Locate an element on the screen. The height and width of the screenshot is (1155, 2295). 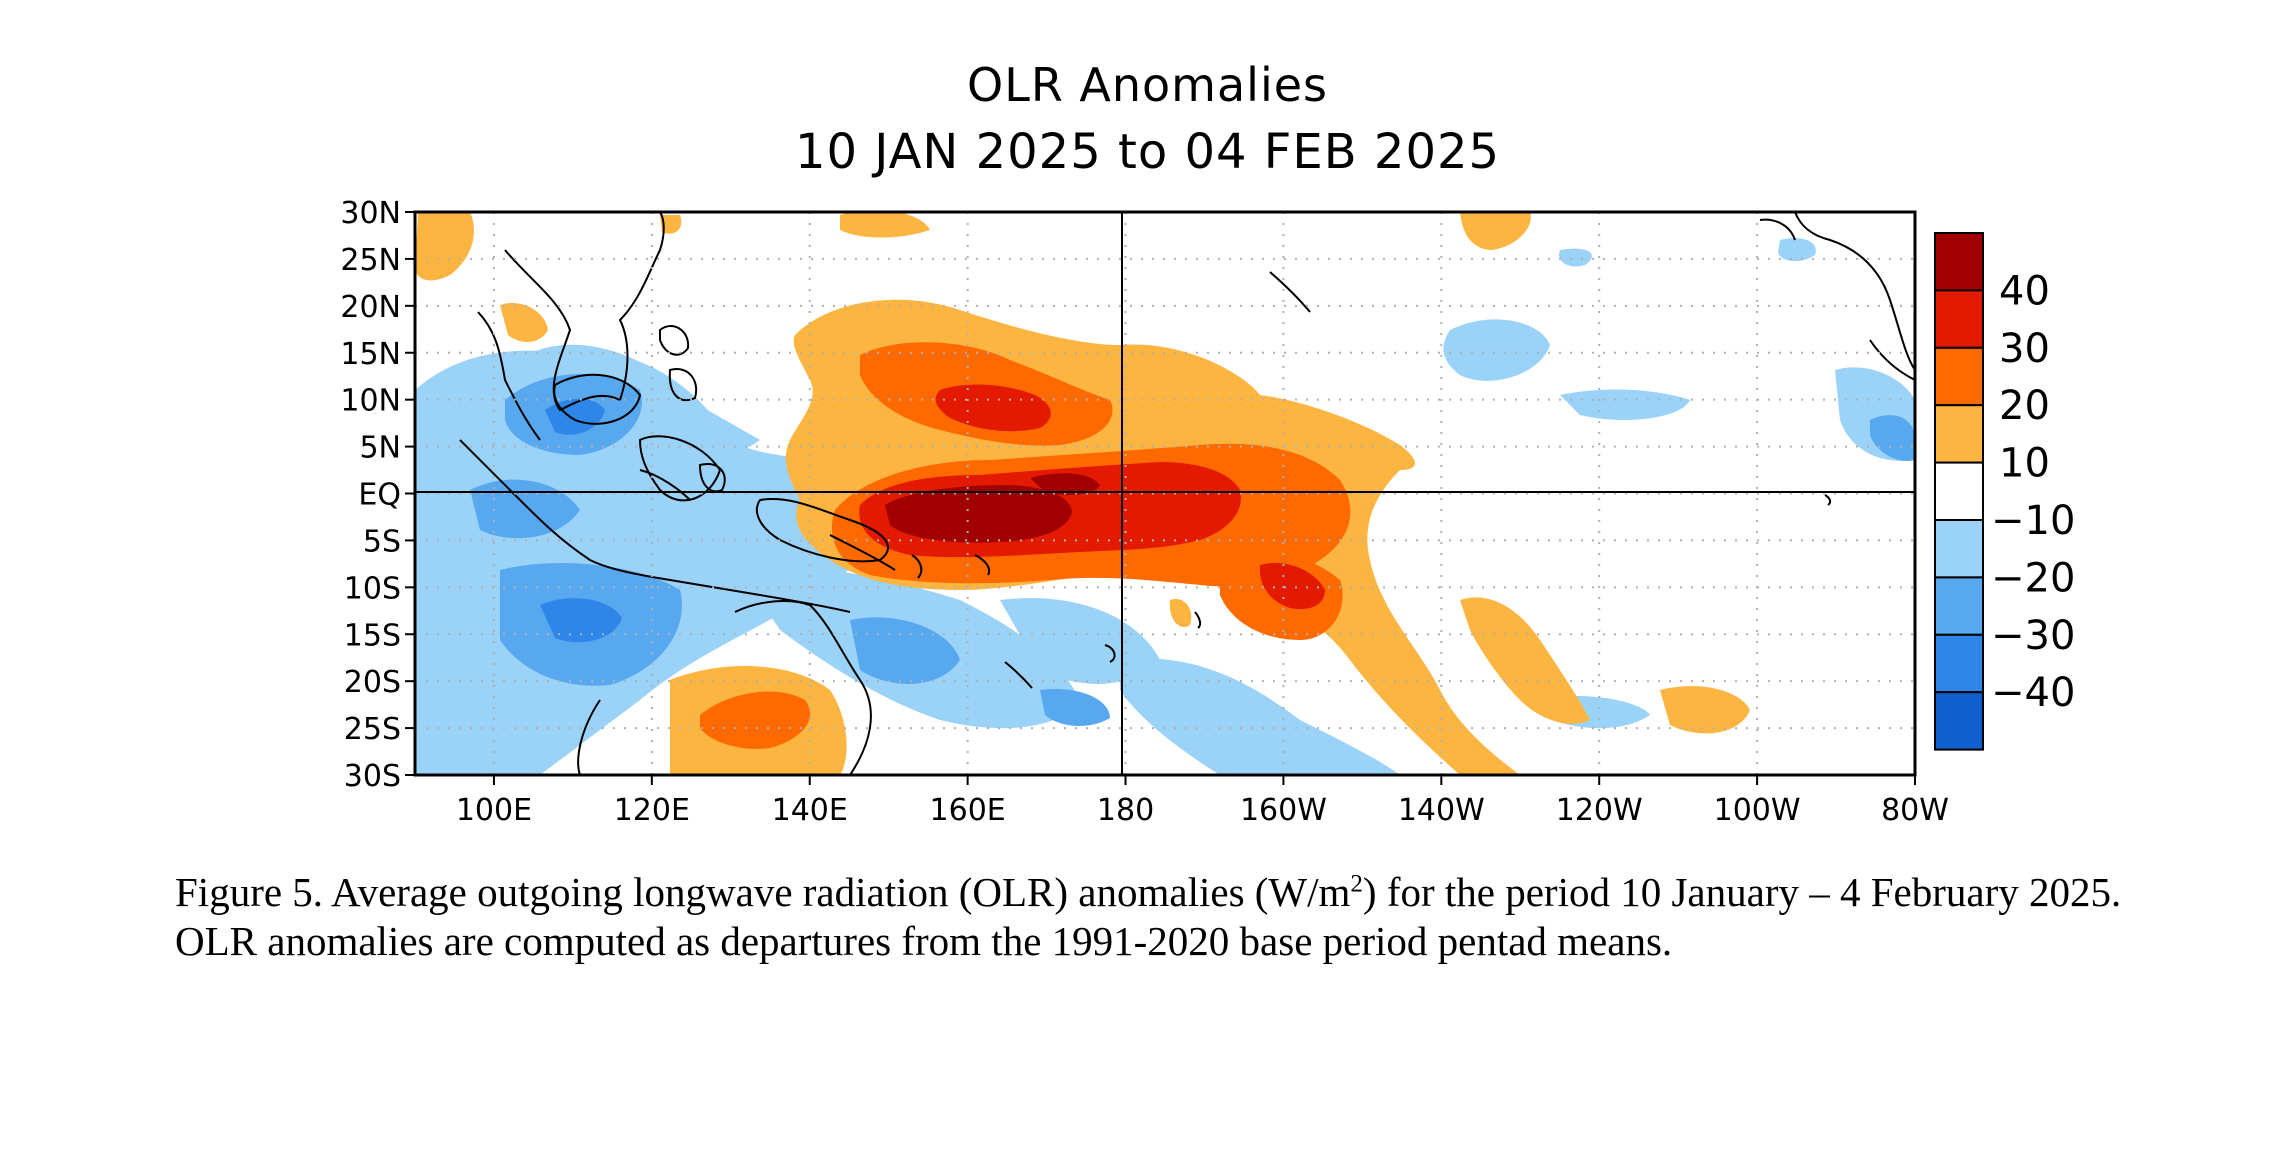
colorbar-label: −40 is located at coordinates (2033, 693).